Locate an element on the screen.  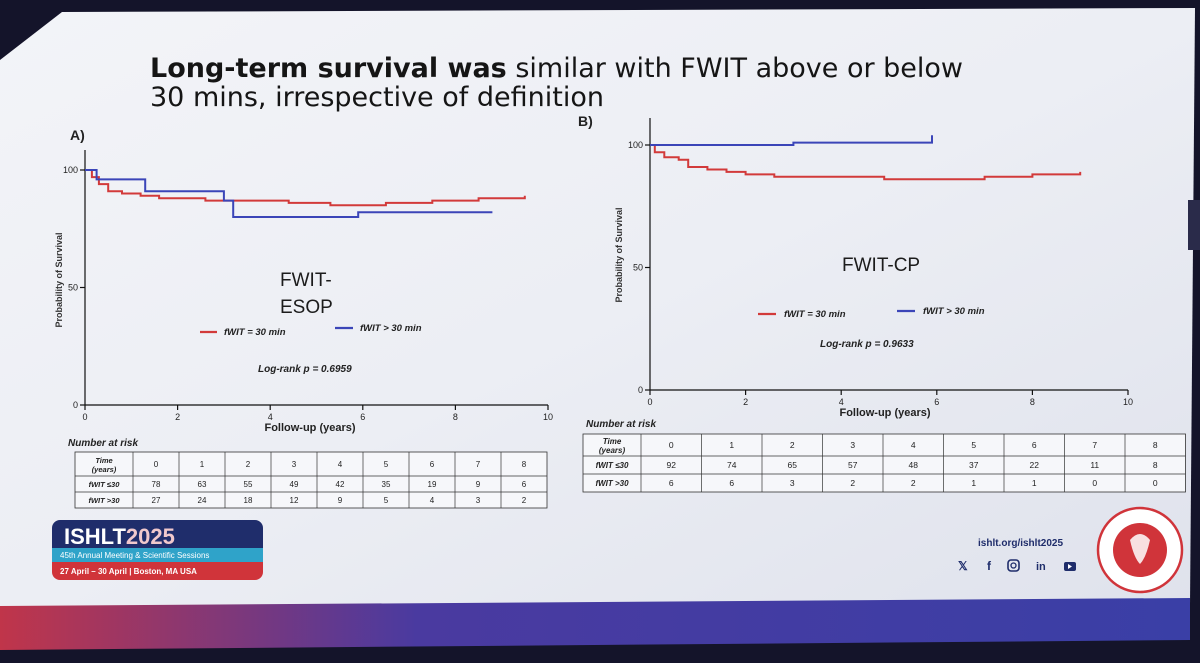
risk-table-cell: 92 is located at coordinates (672, 465).